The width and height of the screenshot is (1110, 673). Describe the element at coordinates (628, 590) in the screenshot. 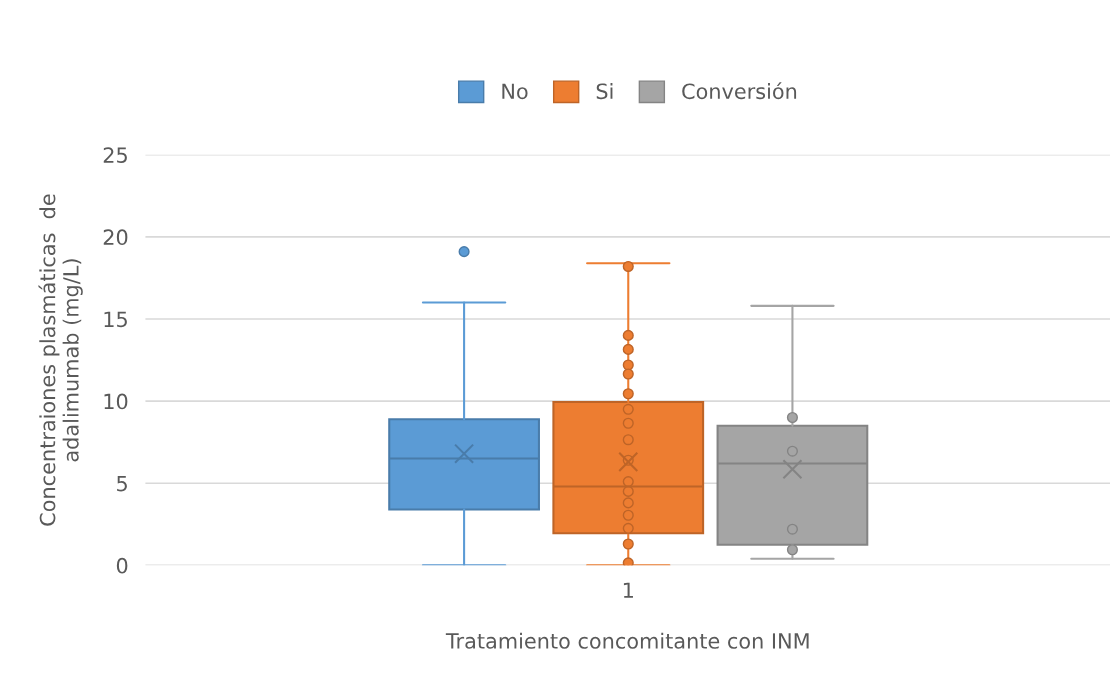

I see `x-tick-label: 1` at that location.